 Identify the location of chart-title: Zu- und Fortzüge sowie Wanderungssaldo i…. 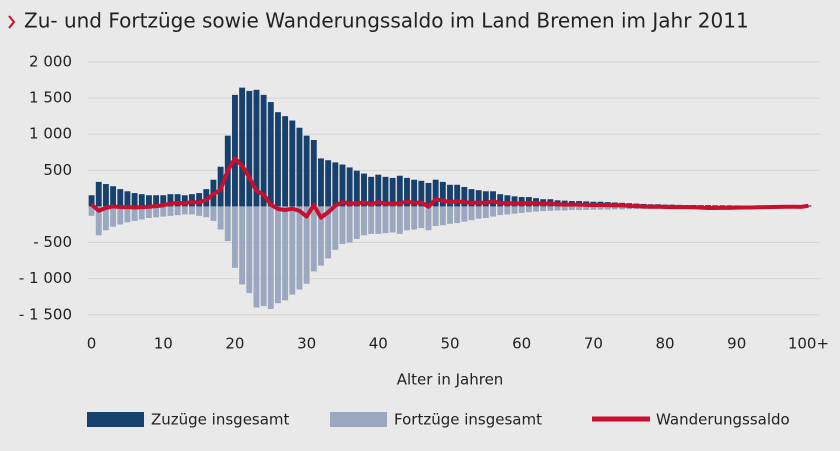
(386, 21).